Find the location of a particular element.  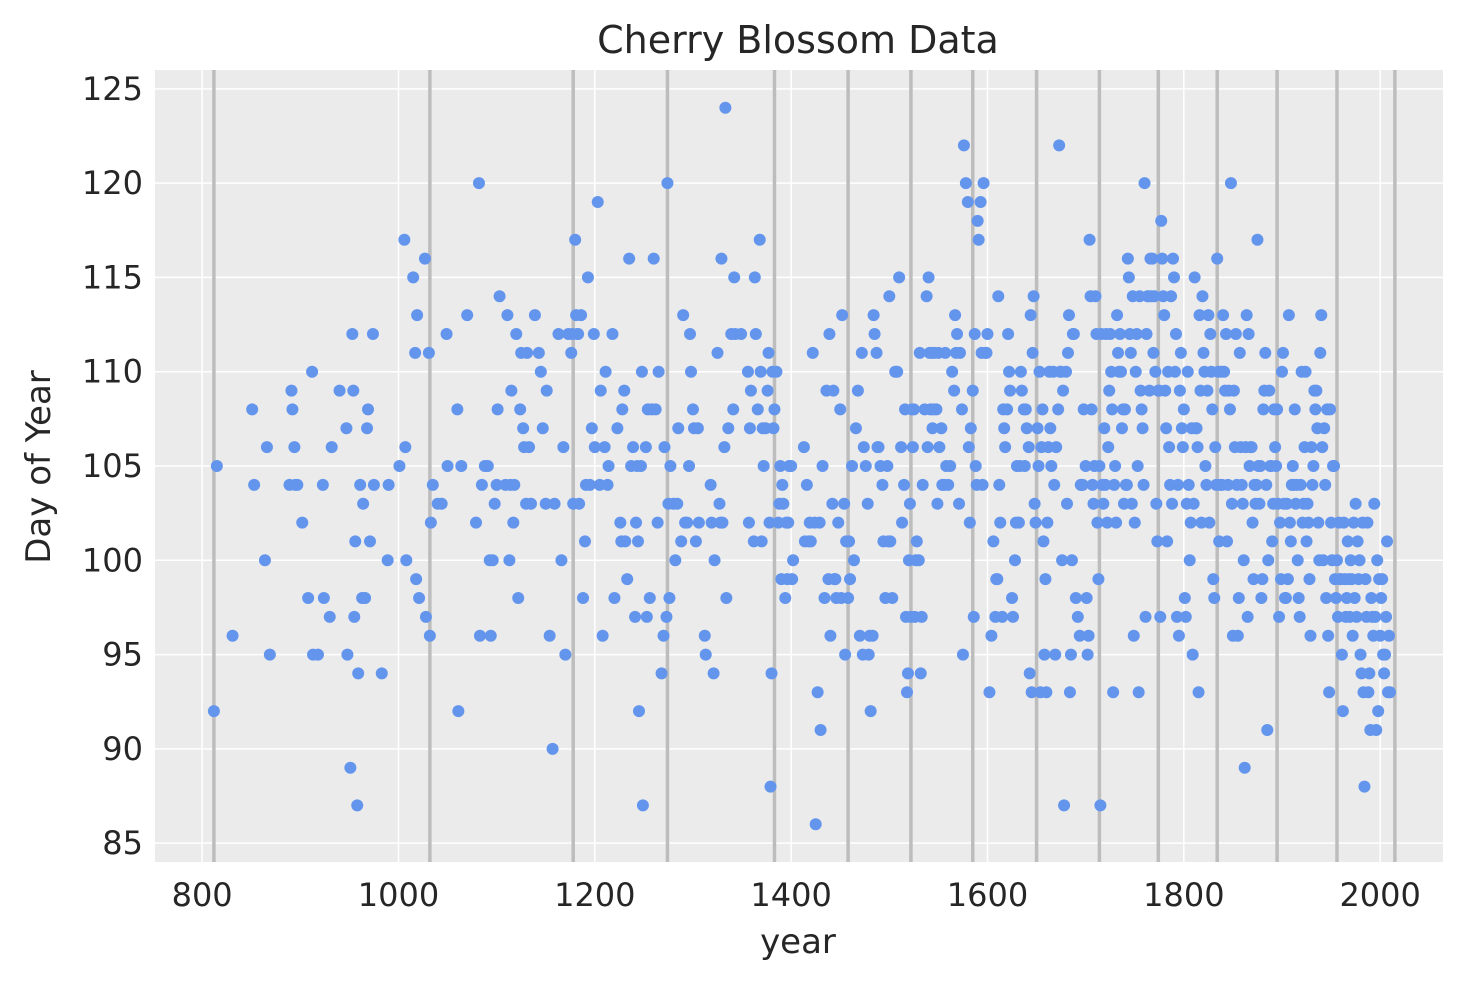

x-tick-labels: 800 1000 1200 1400 1600 1800 2000 is located at coordinates (796, 895).